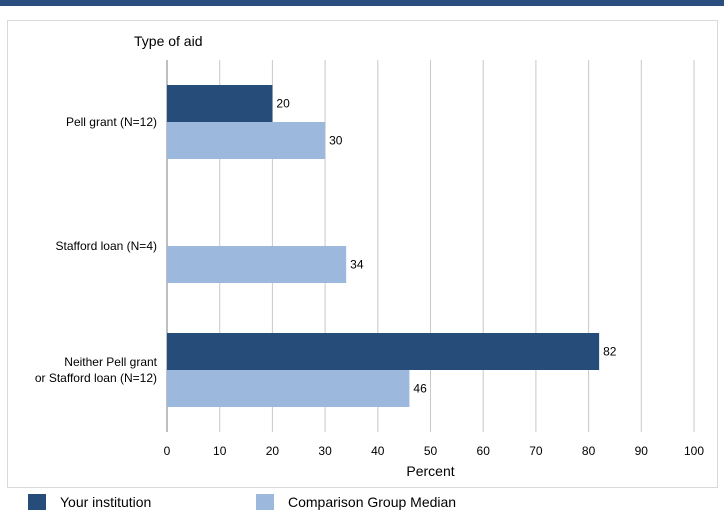 The height and width of the screenshot is (516, 724). What do you see at coordinates (110, 362) in the screenshot?
I see `category-label: Neither Pell grant` at bounding box center [110, 362].